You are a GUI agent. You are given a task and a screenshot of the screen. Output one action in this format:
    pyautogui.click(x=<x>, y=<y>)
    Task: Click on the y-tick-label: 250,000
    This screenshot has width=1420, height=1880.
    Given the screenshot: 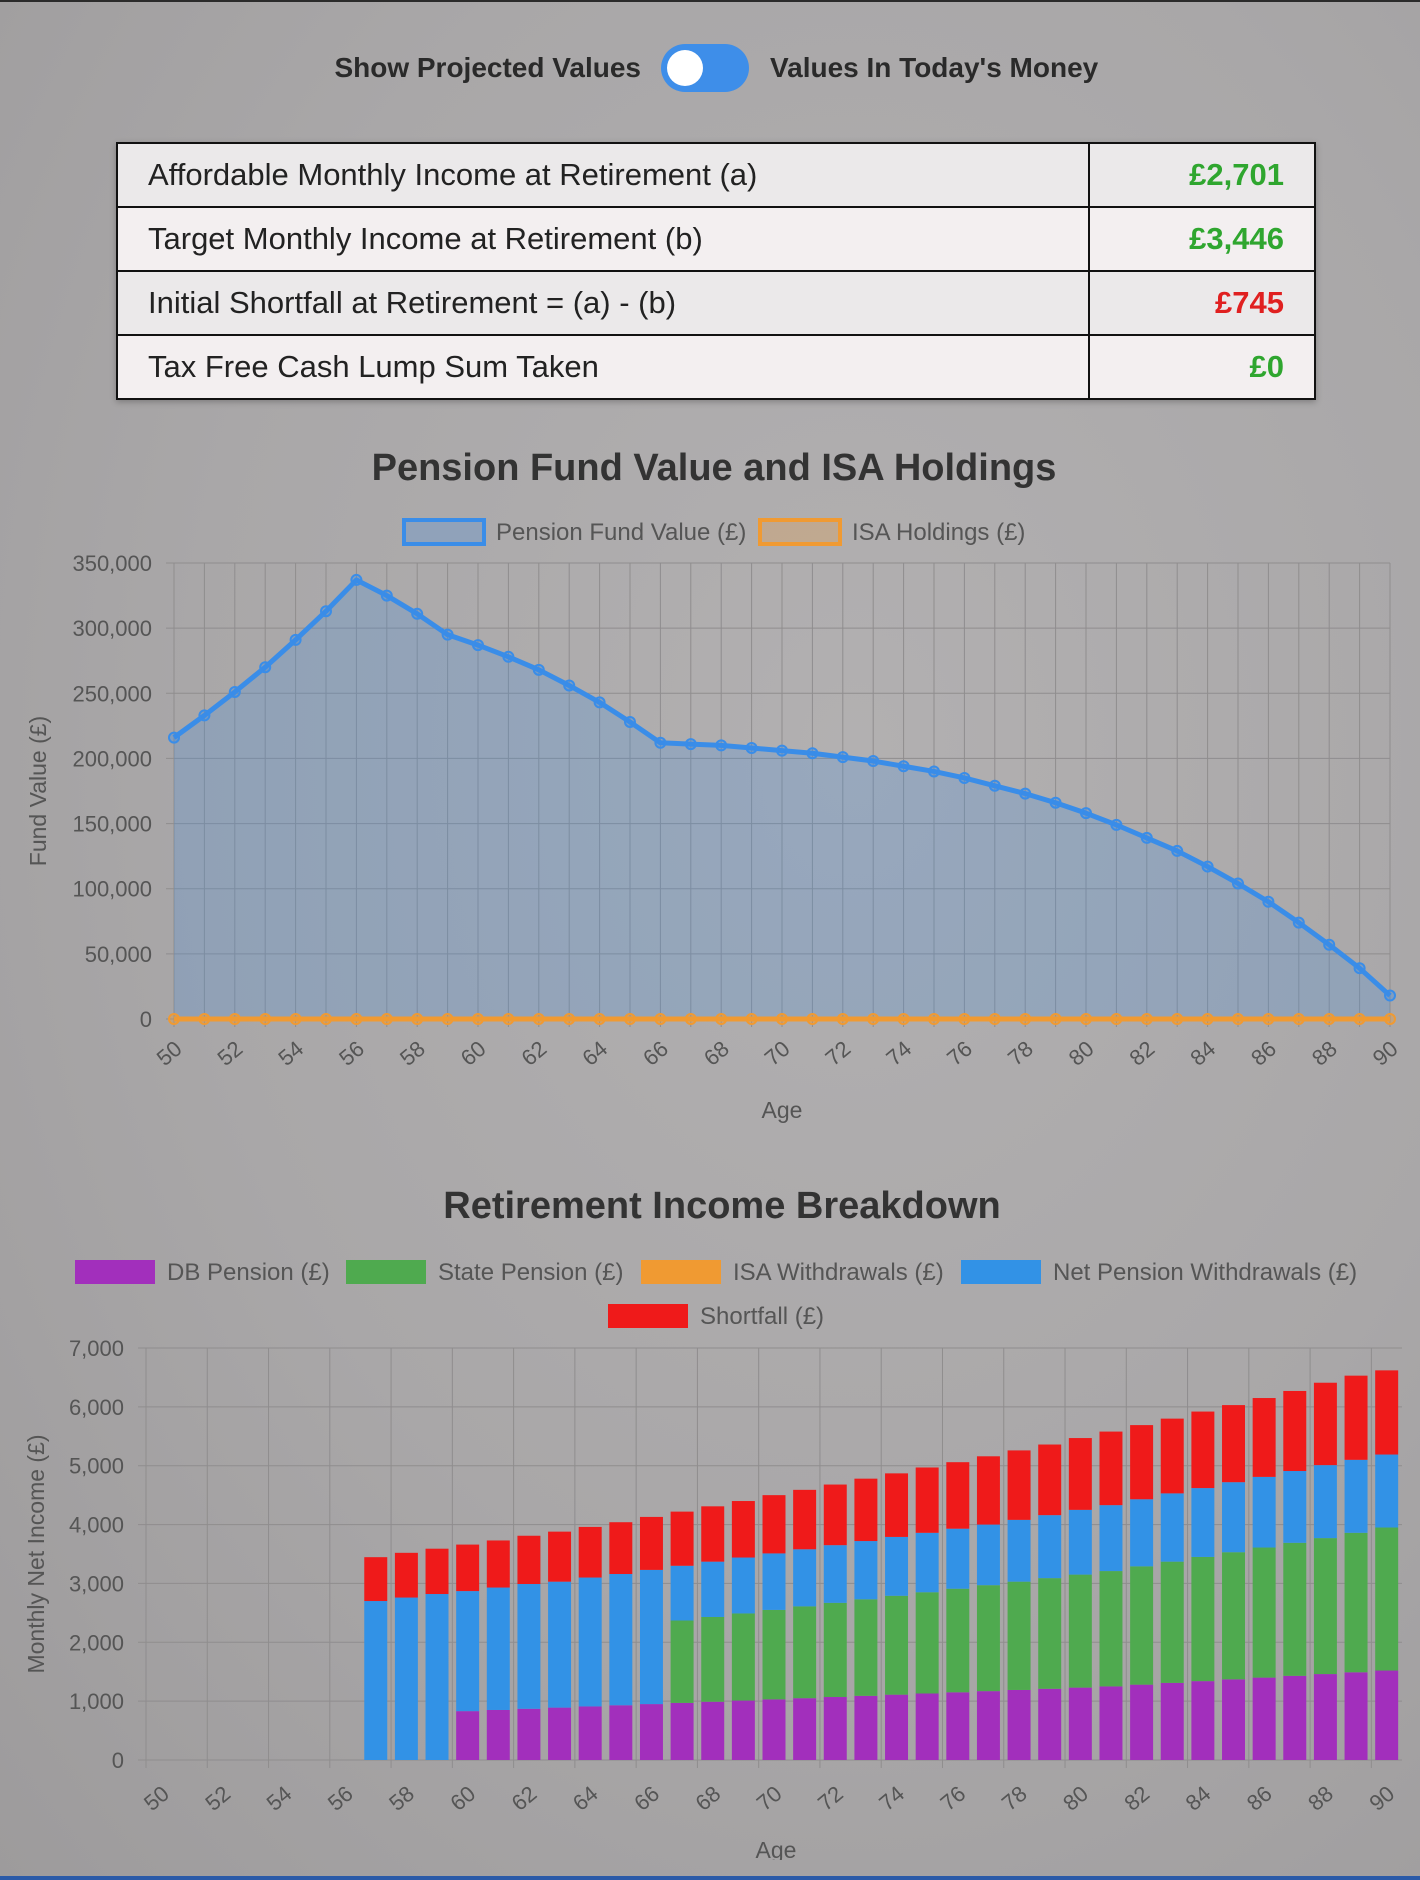 What is the action you would take?
    pyautogui.click(x=112, y=693)
    